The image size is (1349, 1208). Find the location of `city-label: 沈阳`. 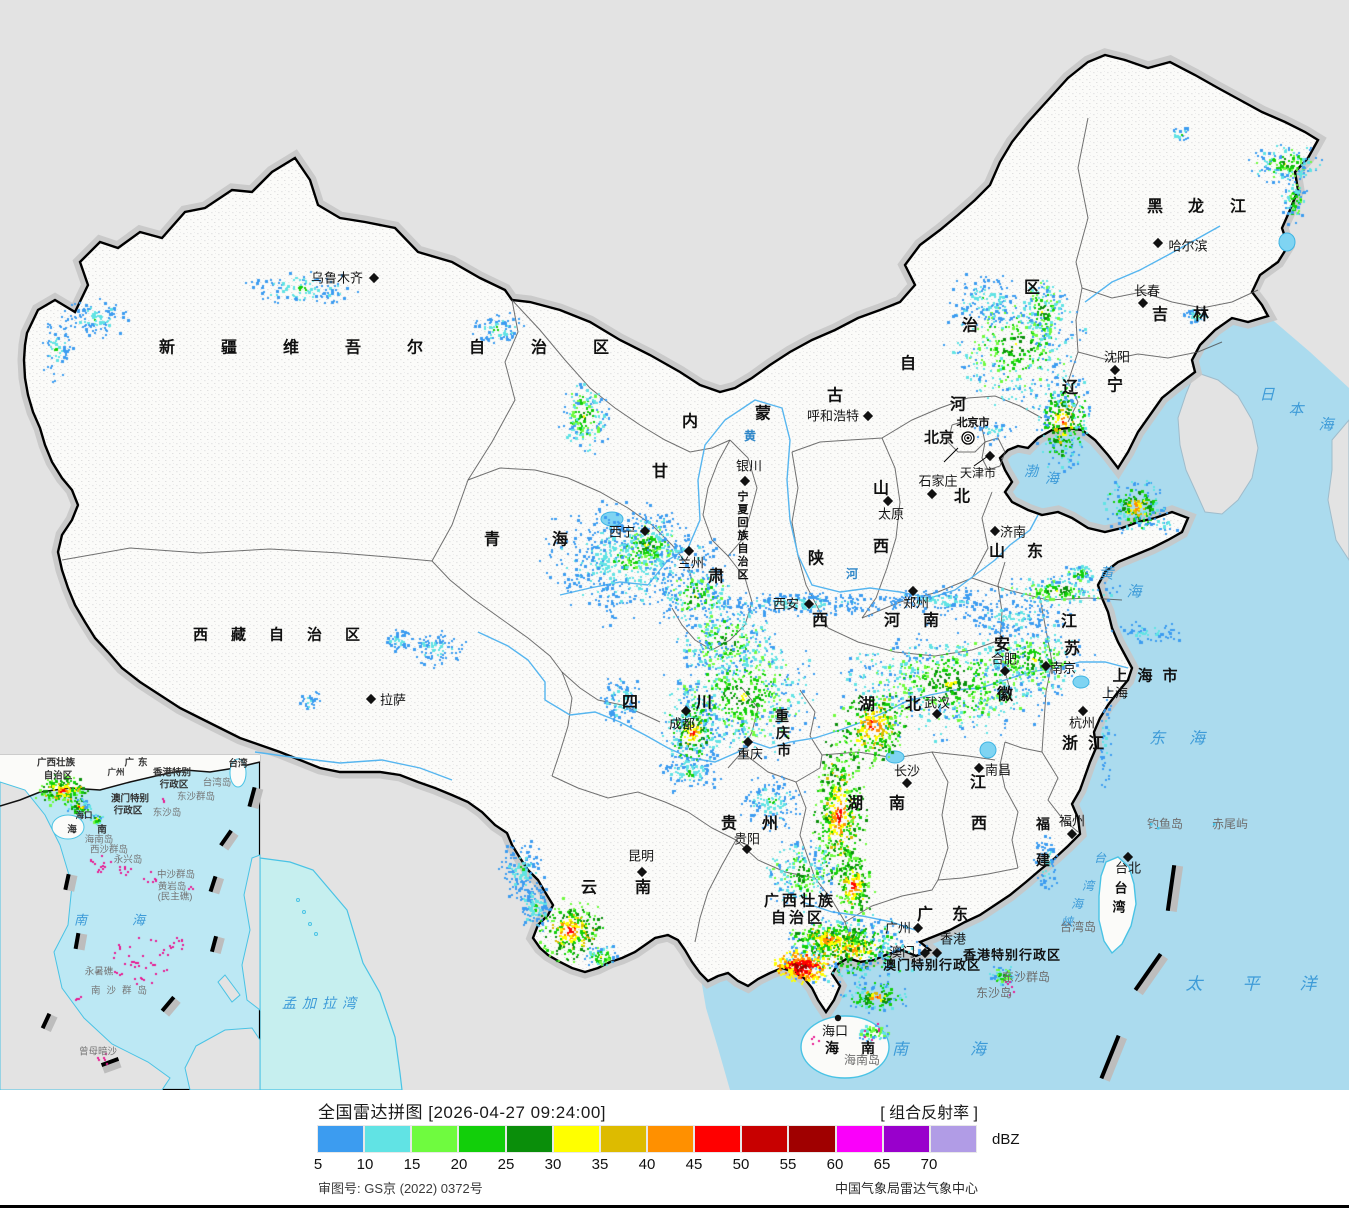

city-label: 沈阳 is located at coordinates (1117, 357).